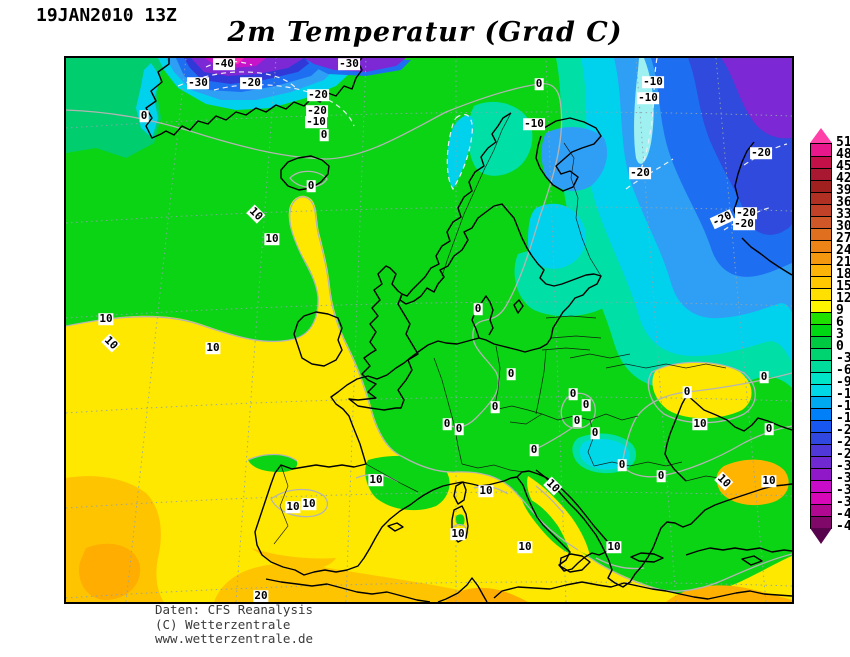 This screenshot has width=850, height=657. Describe the element at coordinates (843, 202) in the screenshot. I see `legend-tick-label: 36` at that location.